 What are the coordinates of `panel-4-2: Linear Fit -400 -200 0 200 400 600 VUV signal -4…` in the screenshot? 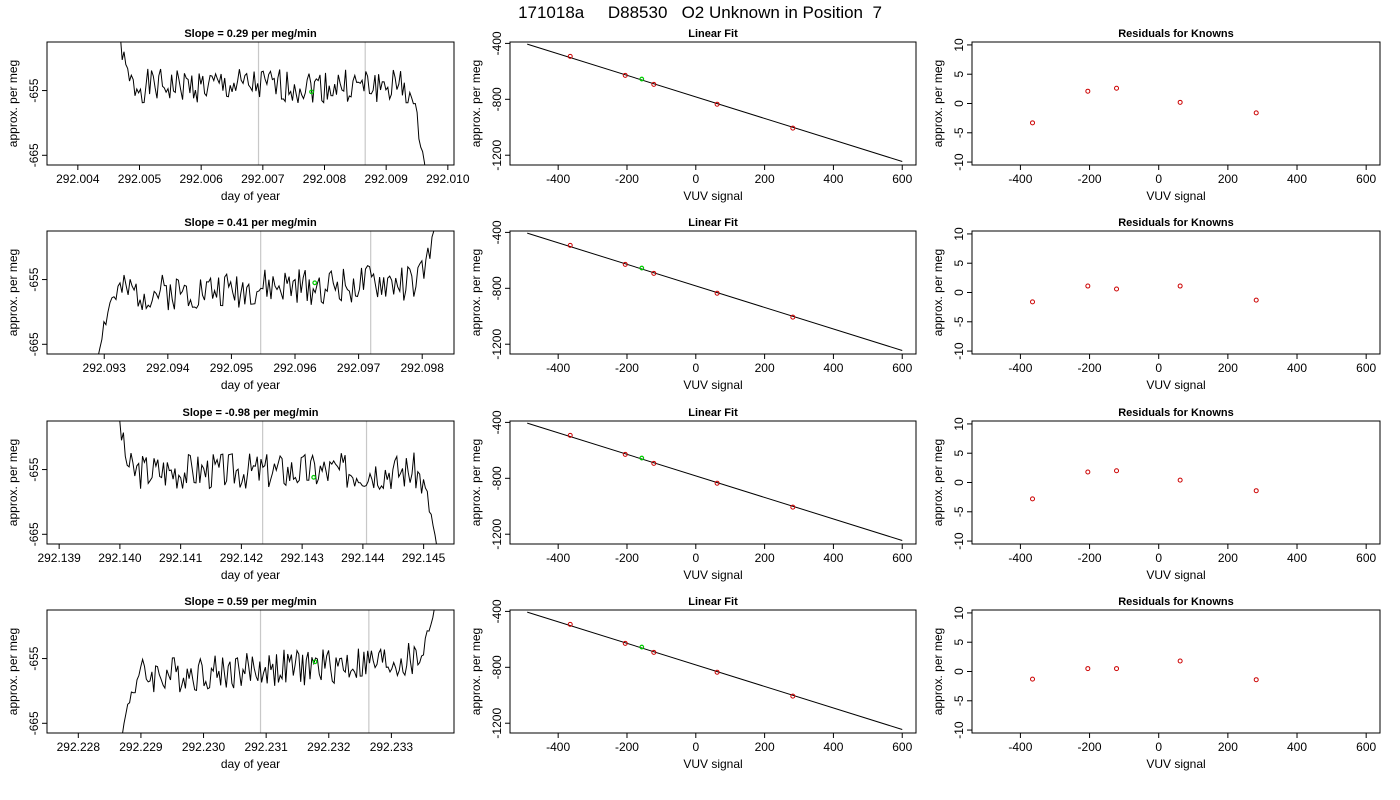 It's located at (693, 683).